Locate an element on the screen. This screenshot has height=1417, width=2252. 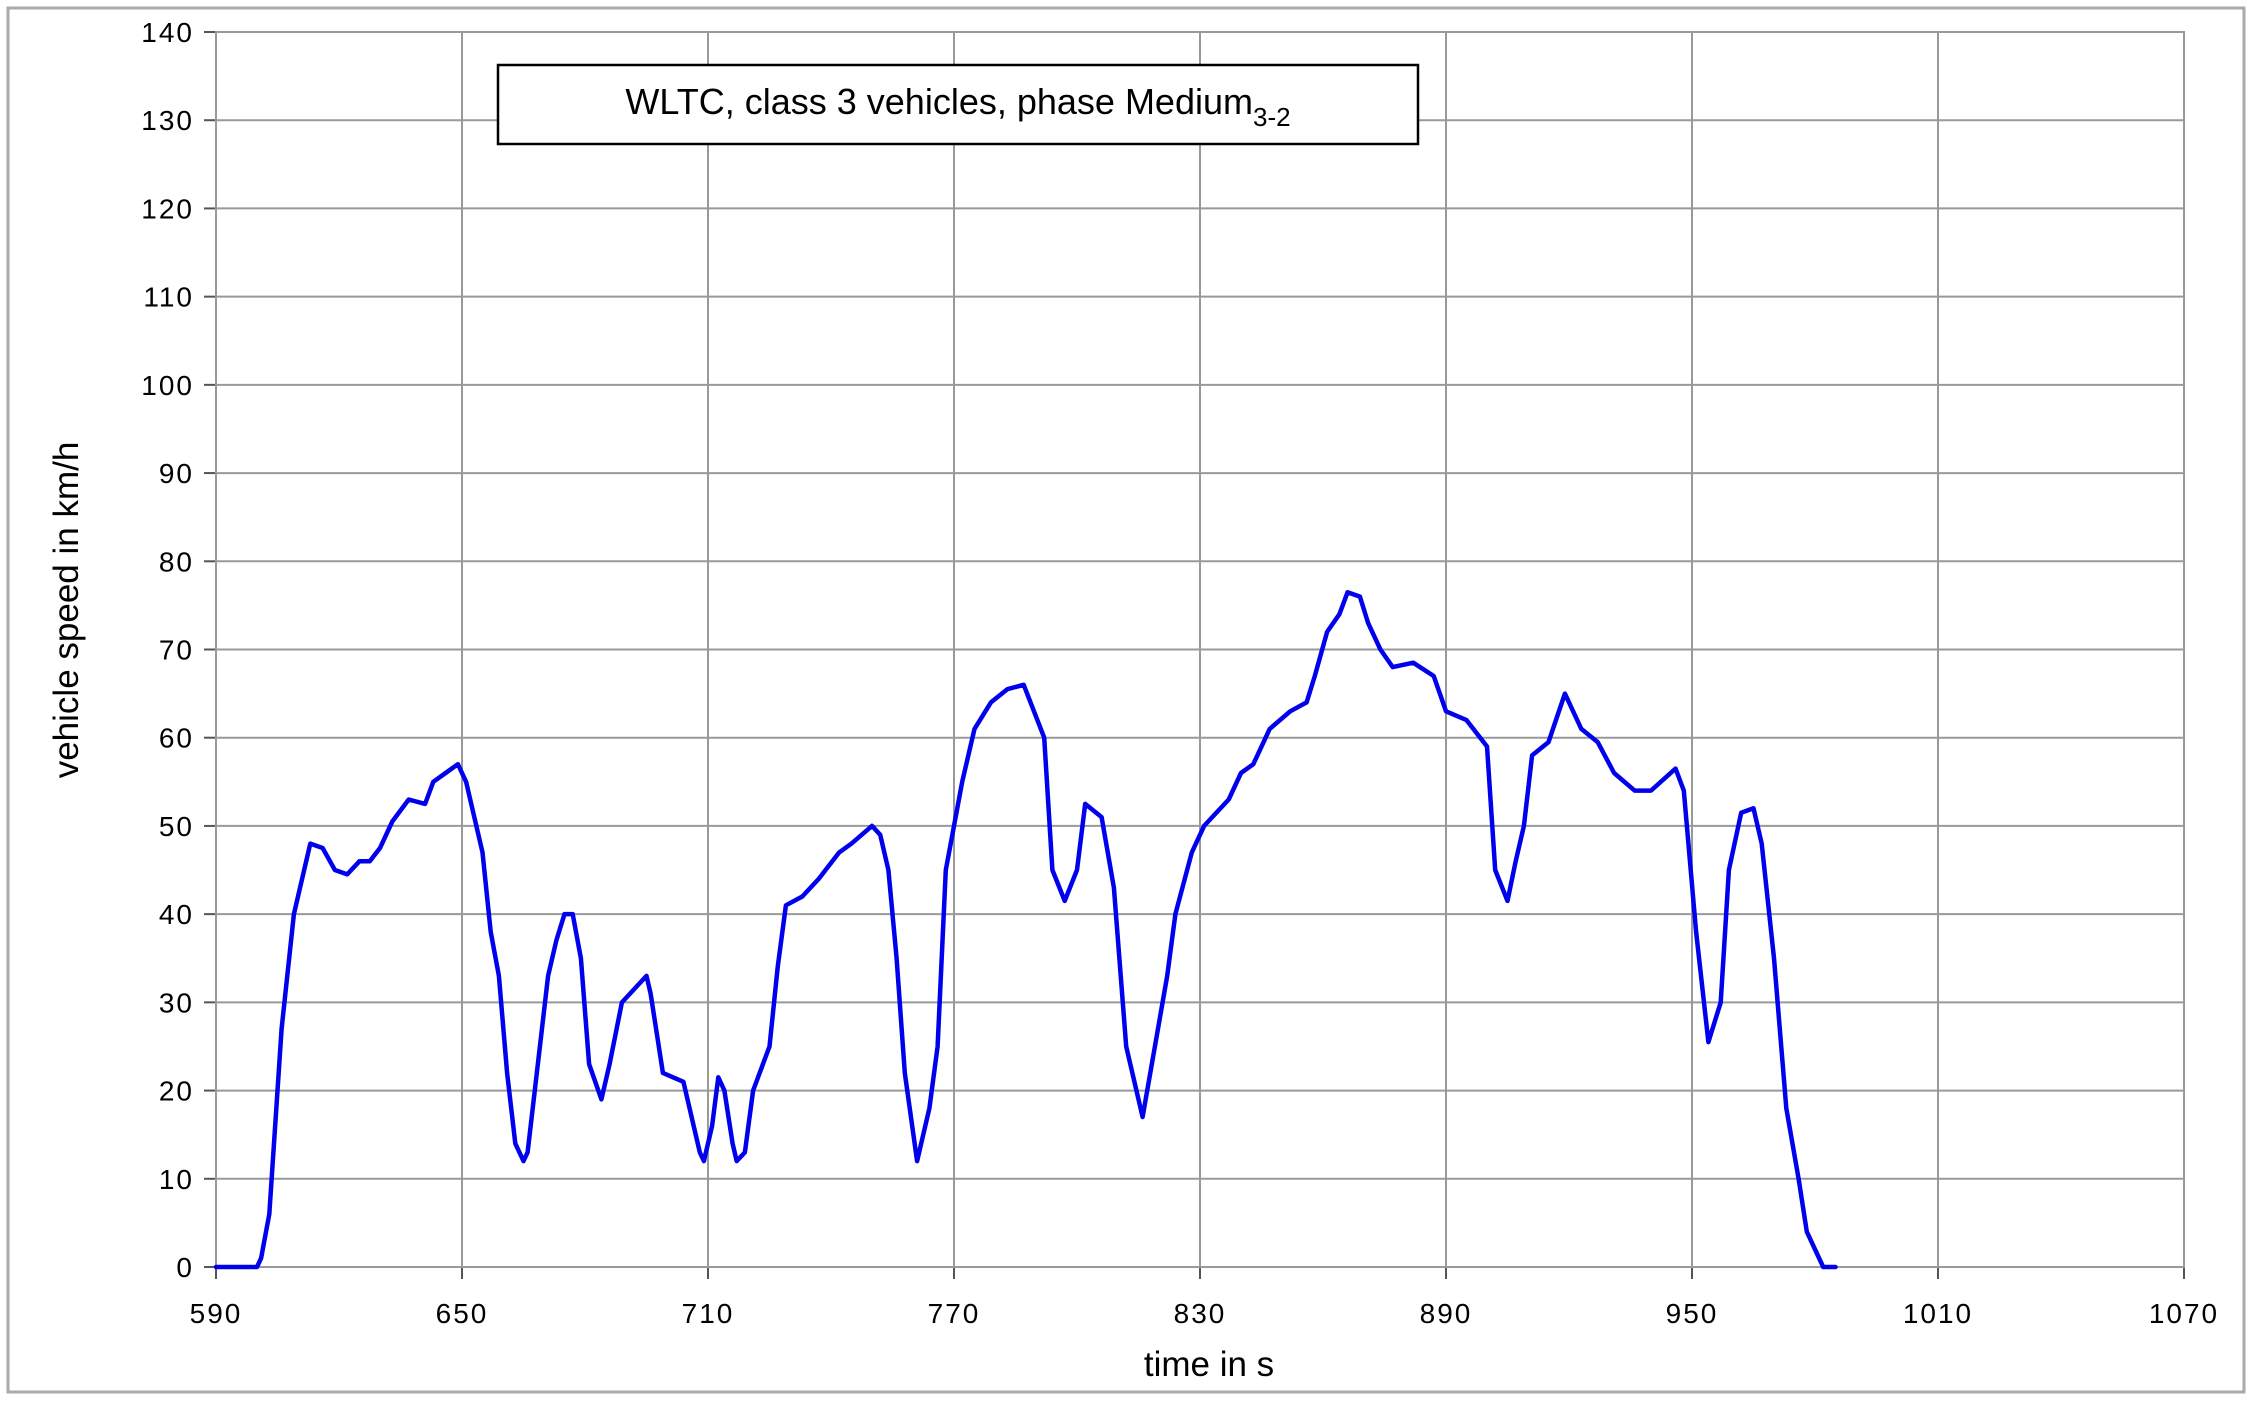
title-box is located at coordinates (958, 104).